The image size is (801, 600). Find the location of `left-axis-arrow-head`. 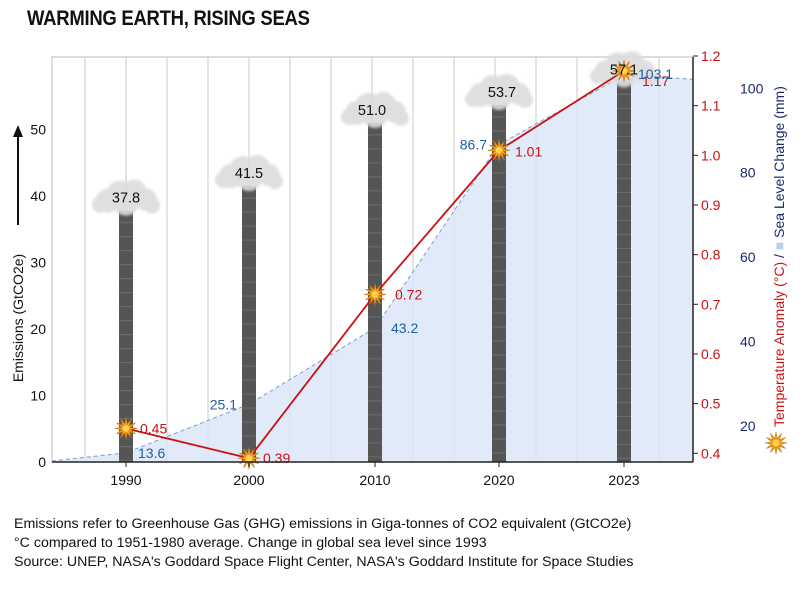

left-axis-arrow-head is located at coordinates (18, 131).